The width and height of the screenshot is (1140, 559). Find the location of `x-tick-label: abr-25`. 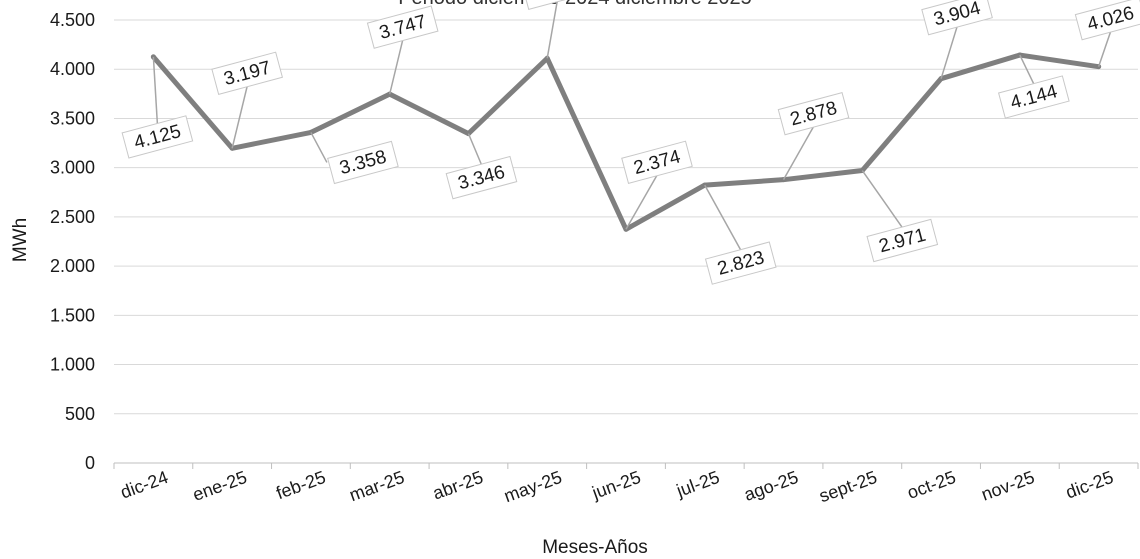

x-tick-label: abr-25 is located at coordinates (458, 485).